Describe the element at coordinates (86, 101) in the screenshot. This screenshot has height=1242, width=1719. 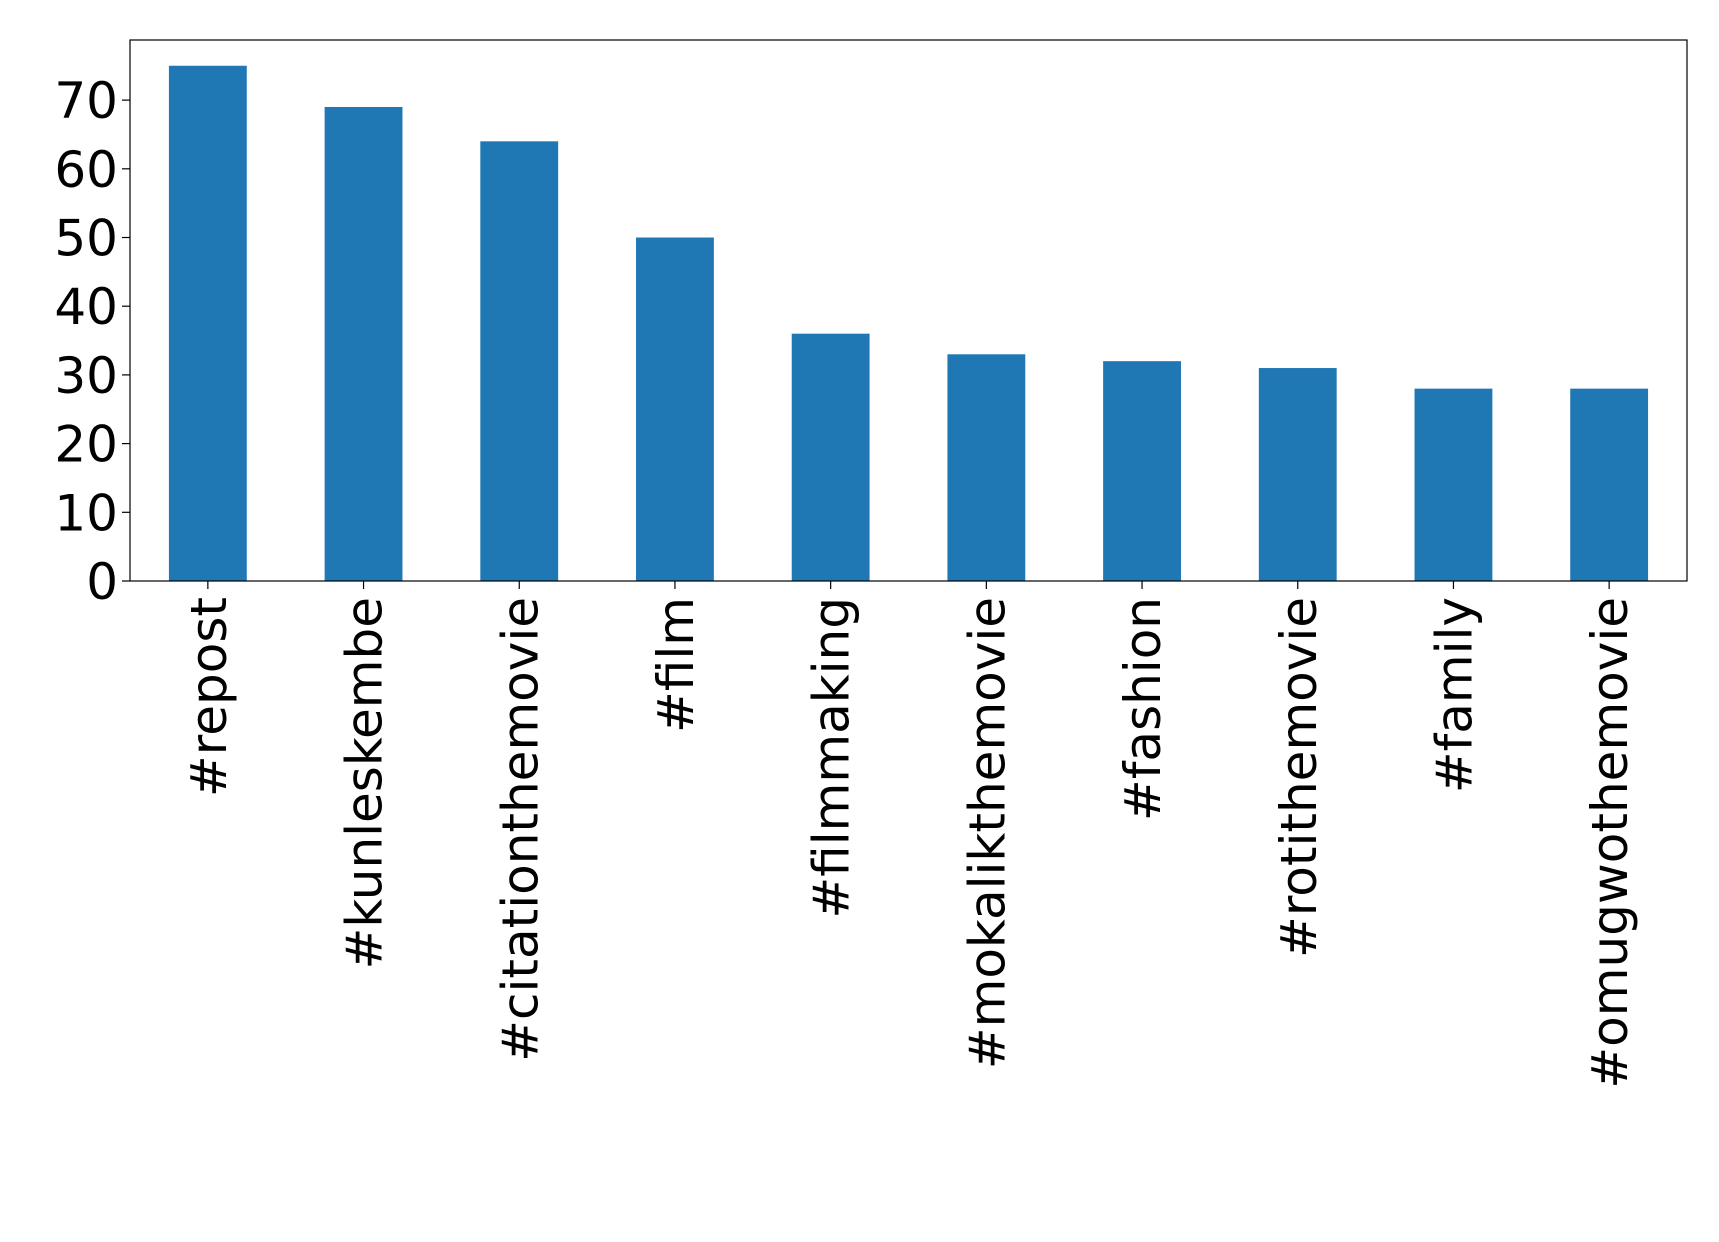
I see `y-tick-label: 70` at that location.